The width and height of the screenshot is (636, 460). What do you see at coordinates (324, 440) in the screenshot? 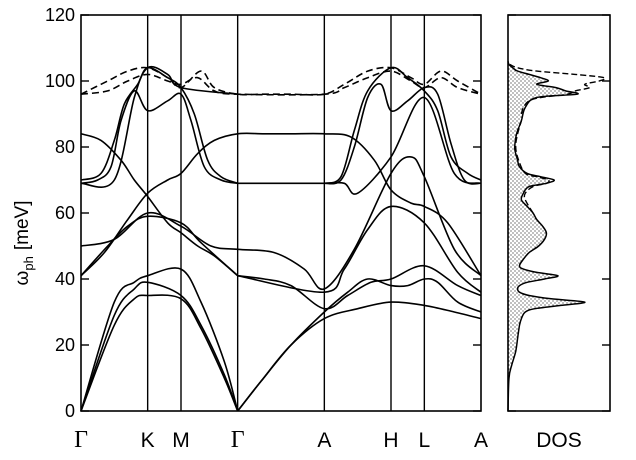
I see `kpoint-label-4: A` at bounding box center [324, 440].